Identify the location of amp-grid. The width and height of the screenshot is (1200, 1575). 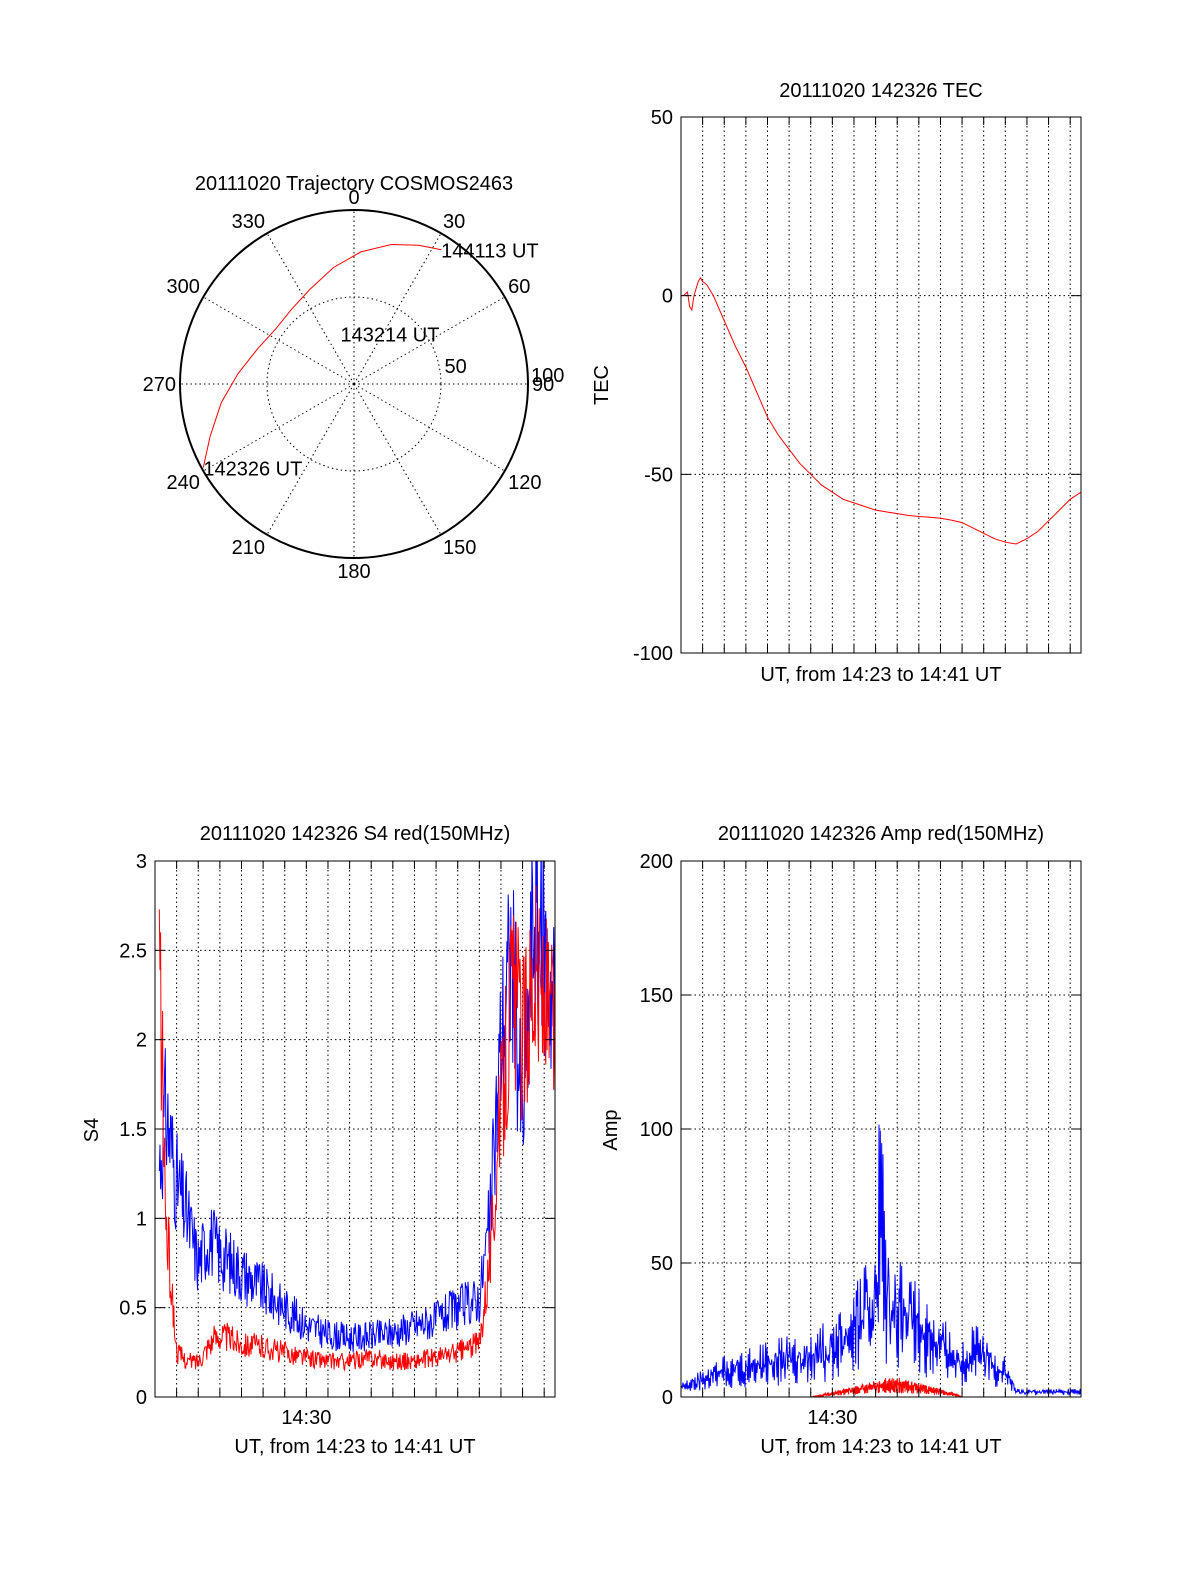
(881, 1129).